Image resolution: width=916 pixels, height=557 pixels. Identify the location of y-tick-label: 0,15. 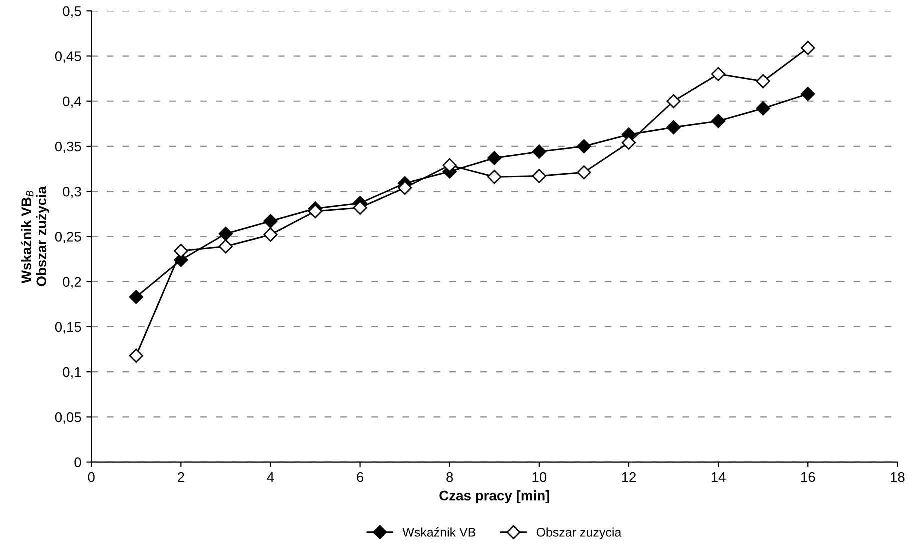
(68, 328).